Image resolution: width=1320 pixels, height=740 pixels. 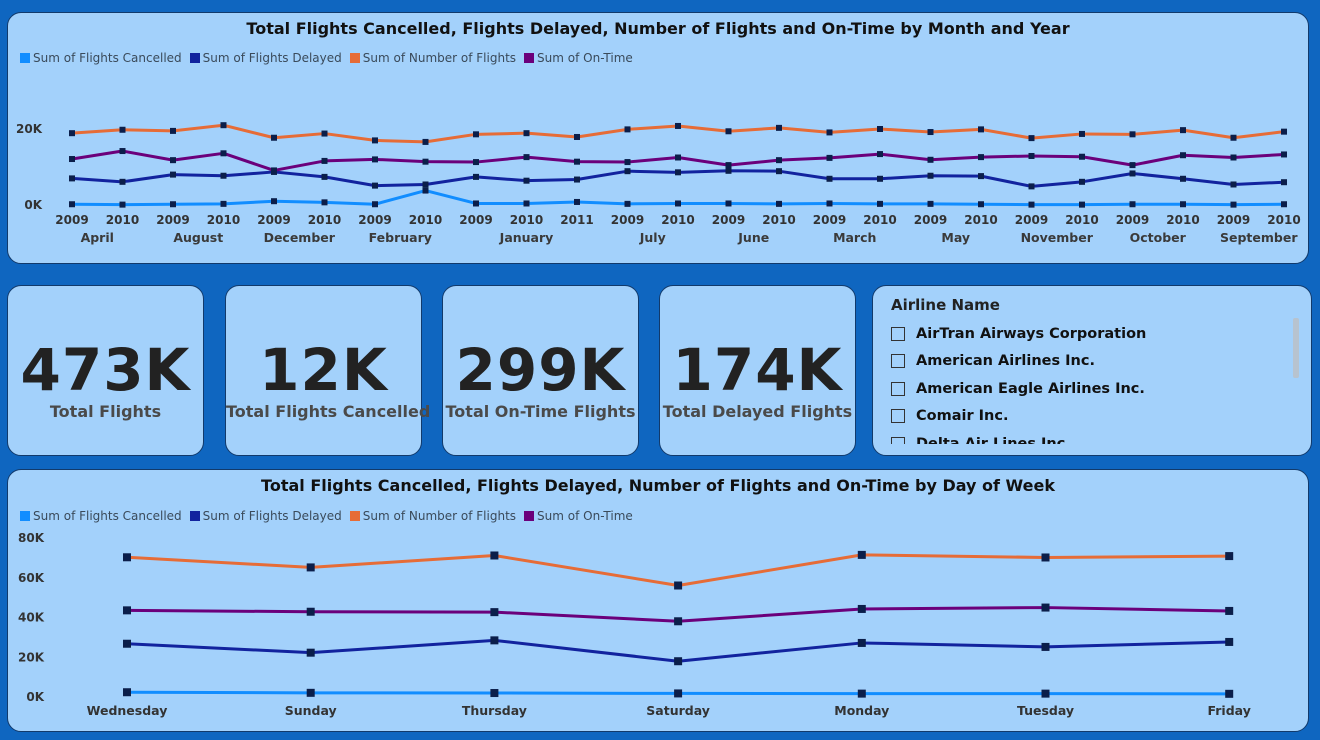 I want to click on kpi-value-total-cancelled: 12K, so click(x=323, y=370).